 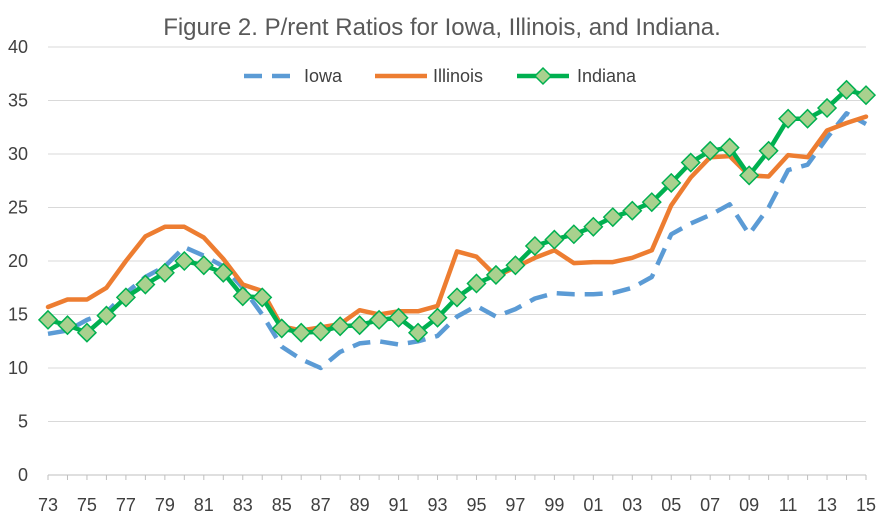 I want to click on x-tick-label: 95, so click(x=476, y=505).